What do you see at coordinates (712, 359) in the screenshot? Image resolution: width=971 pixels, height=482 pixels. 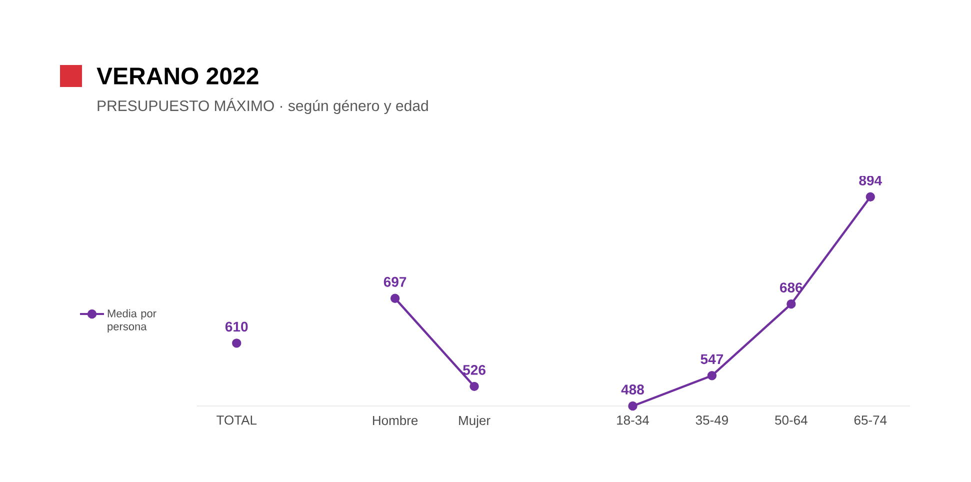 I see `data-label: 547` at bounding box center [712, 359].